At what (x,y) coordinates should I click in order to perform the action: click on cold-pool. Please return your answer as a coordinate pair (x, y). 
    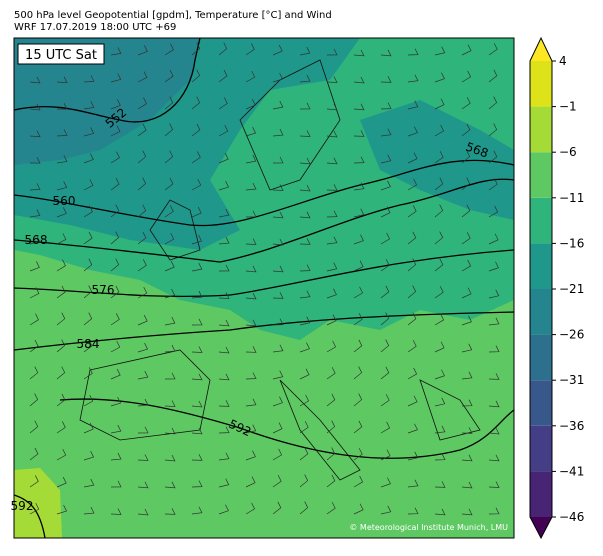
    Looking at the image, I should click on (437, 160).